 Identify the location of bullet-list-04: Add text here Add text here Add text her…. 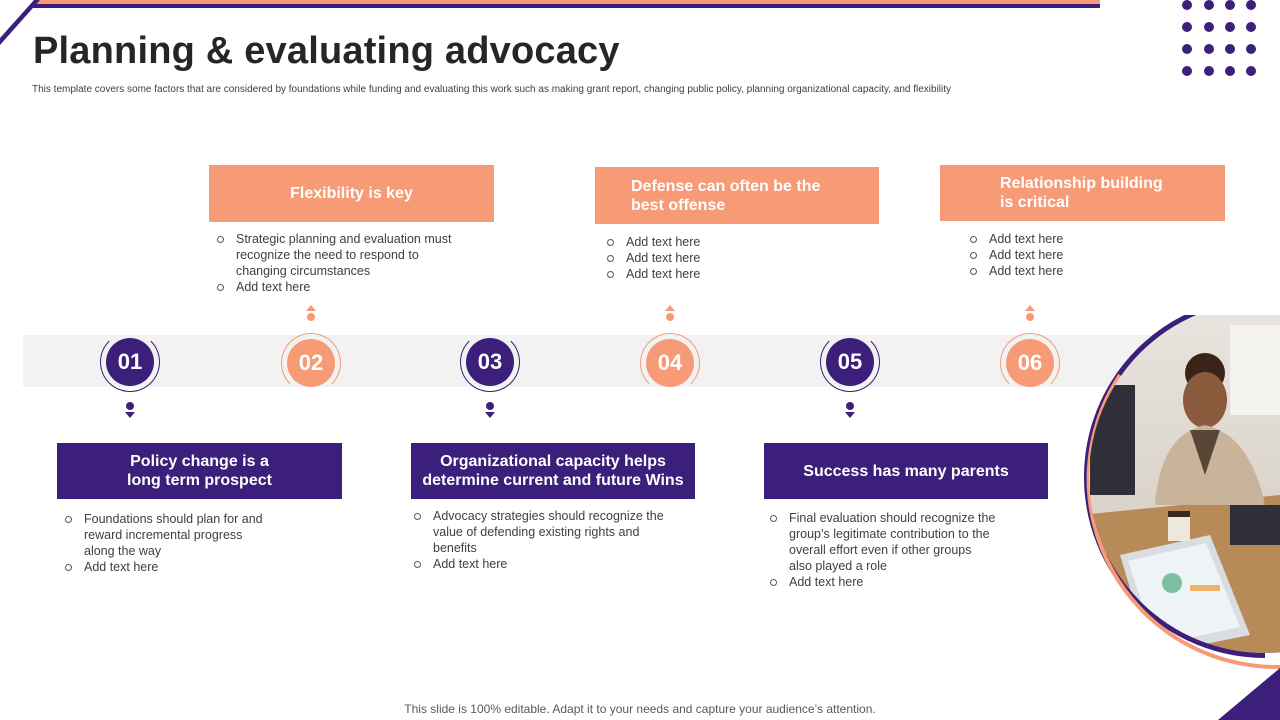
(706, 258).